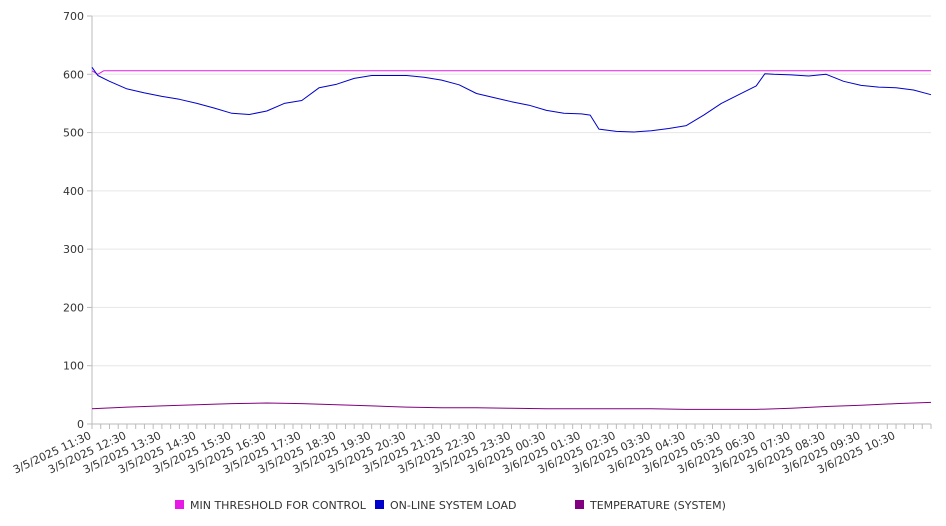 This screenshot has width=946, height=526. Describe the element at coordinates (278, 505) in the screenshot. I see `legend-label: MIN THRESHOLD FOR CONTROL` at that location.